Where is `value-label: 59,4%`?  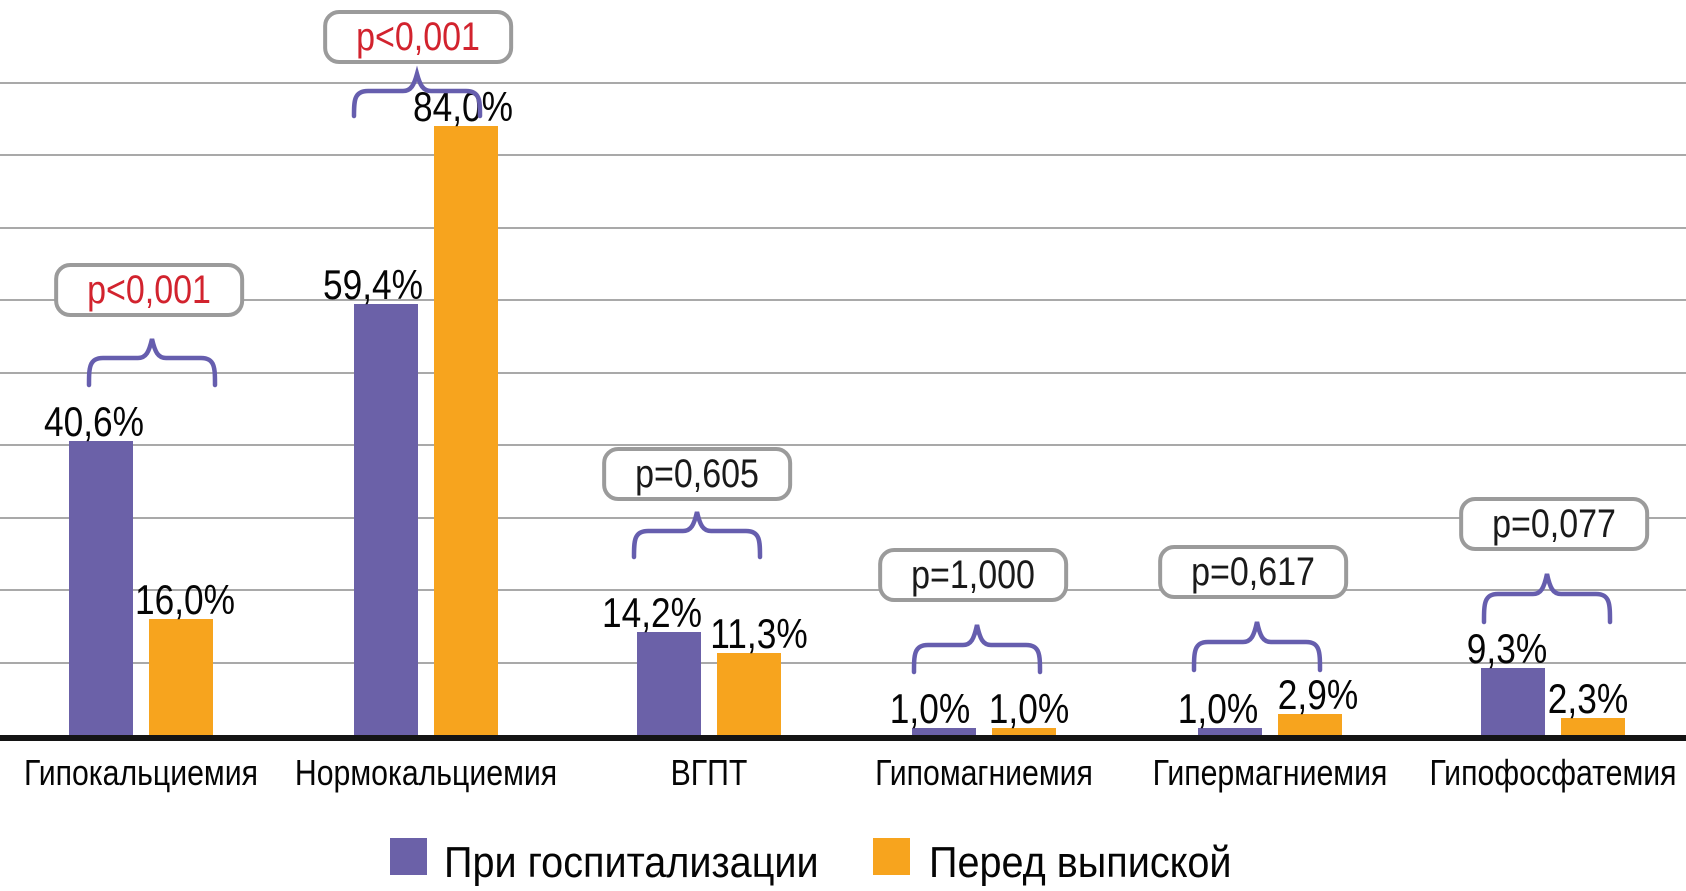 value-label: 59,4% is located at coordinates (373, 284).